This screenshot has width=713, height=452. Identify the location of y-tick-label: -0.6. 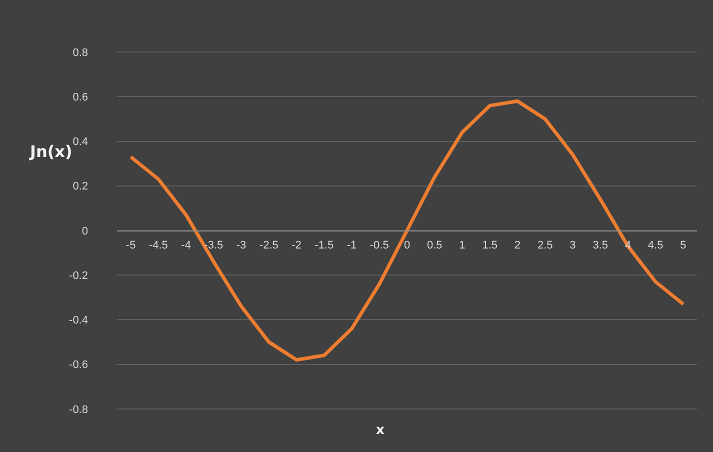
(78, 365).